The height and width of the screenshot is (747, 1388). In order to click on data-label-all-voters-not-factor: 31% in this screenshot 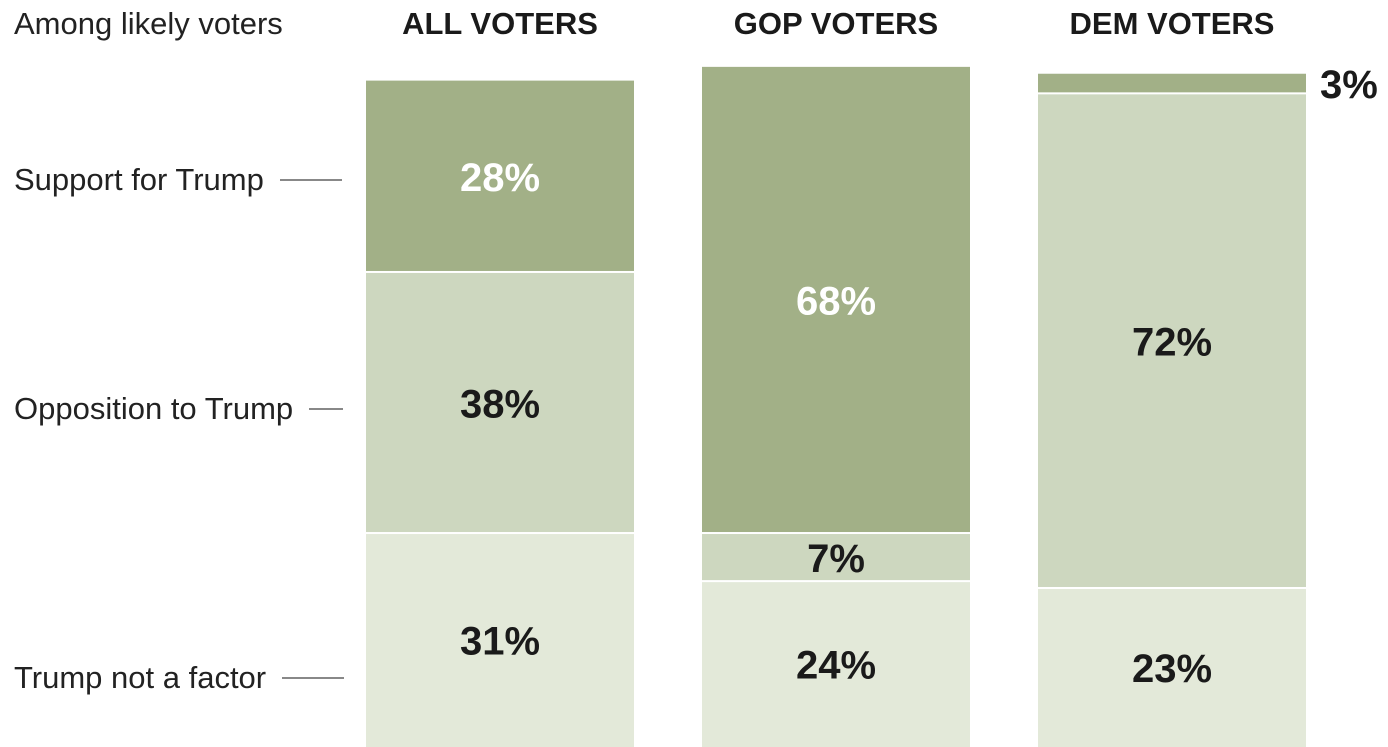, I will do `click(500, 642)`.